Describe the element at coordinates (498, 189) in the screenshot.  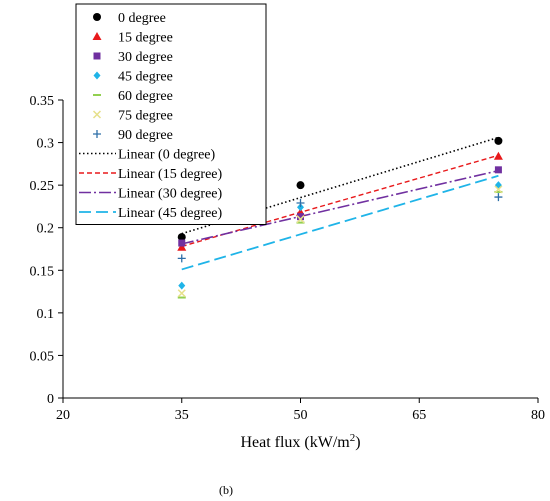
I see `data-point-s5-p2` at that location.